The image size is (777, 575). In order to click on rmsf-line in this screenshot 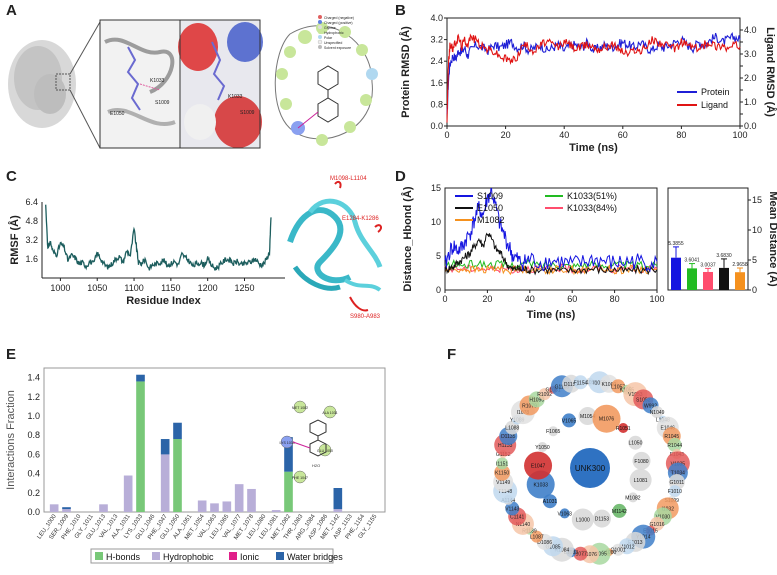, I will do `click(158, 238)`.